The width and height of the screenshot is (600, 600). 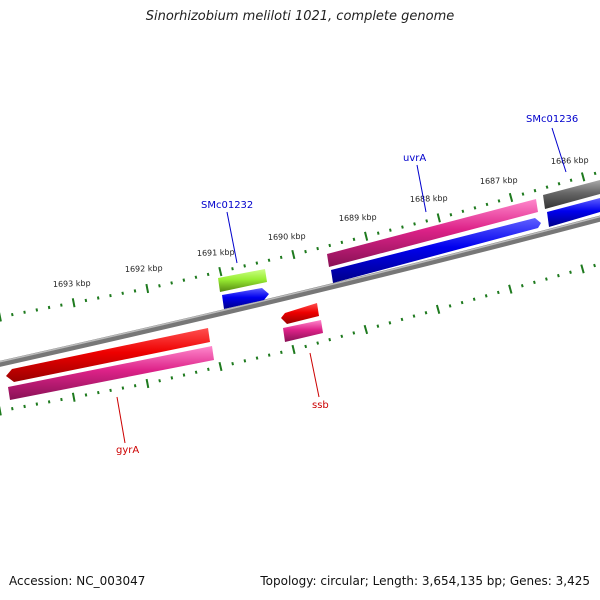 What do you see at coordinates (571, 194) in the screenshot?
I see `gene-smc01236-outer` at bounding box center [571, 194].